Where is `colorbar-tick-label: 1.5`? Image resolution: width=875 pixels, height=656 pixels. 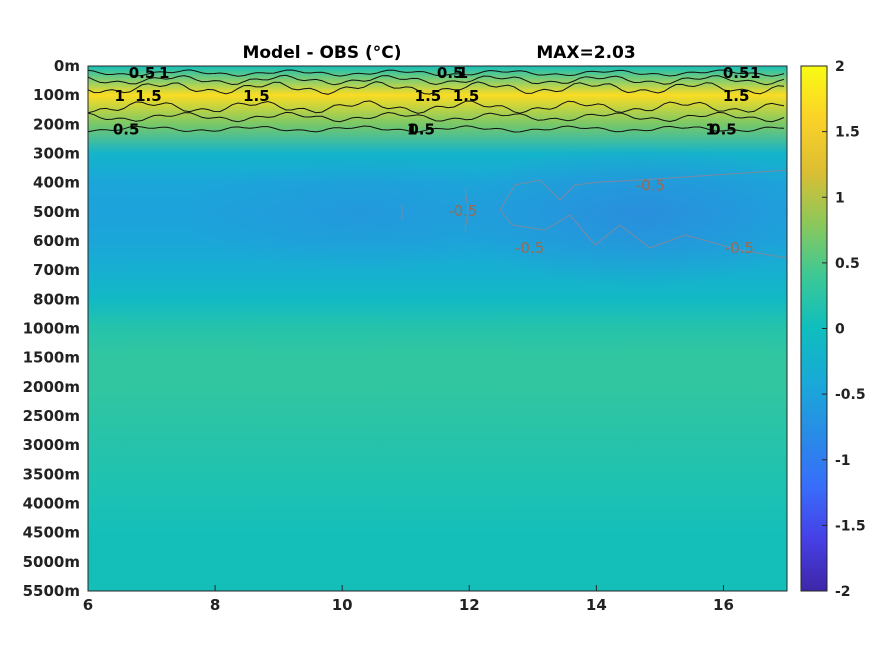
colorbar-tick-label: 1.5 is located at coordinates (847, 133).